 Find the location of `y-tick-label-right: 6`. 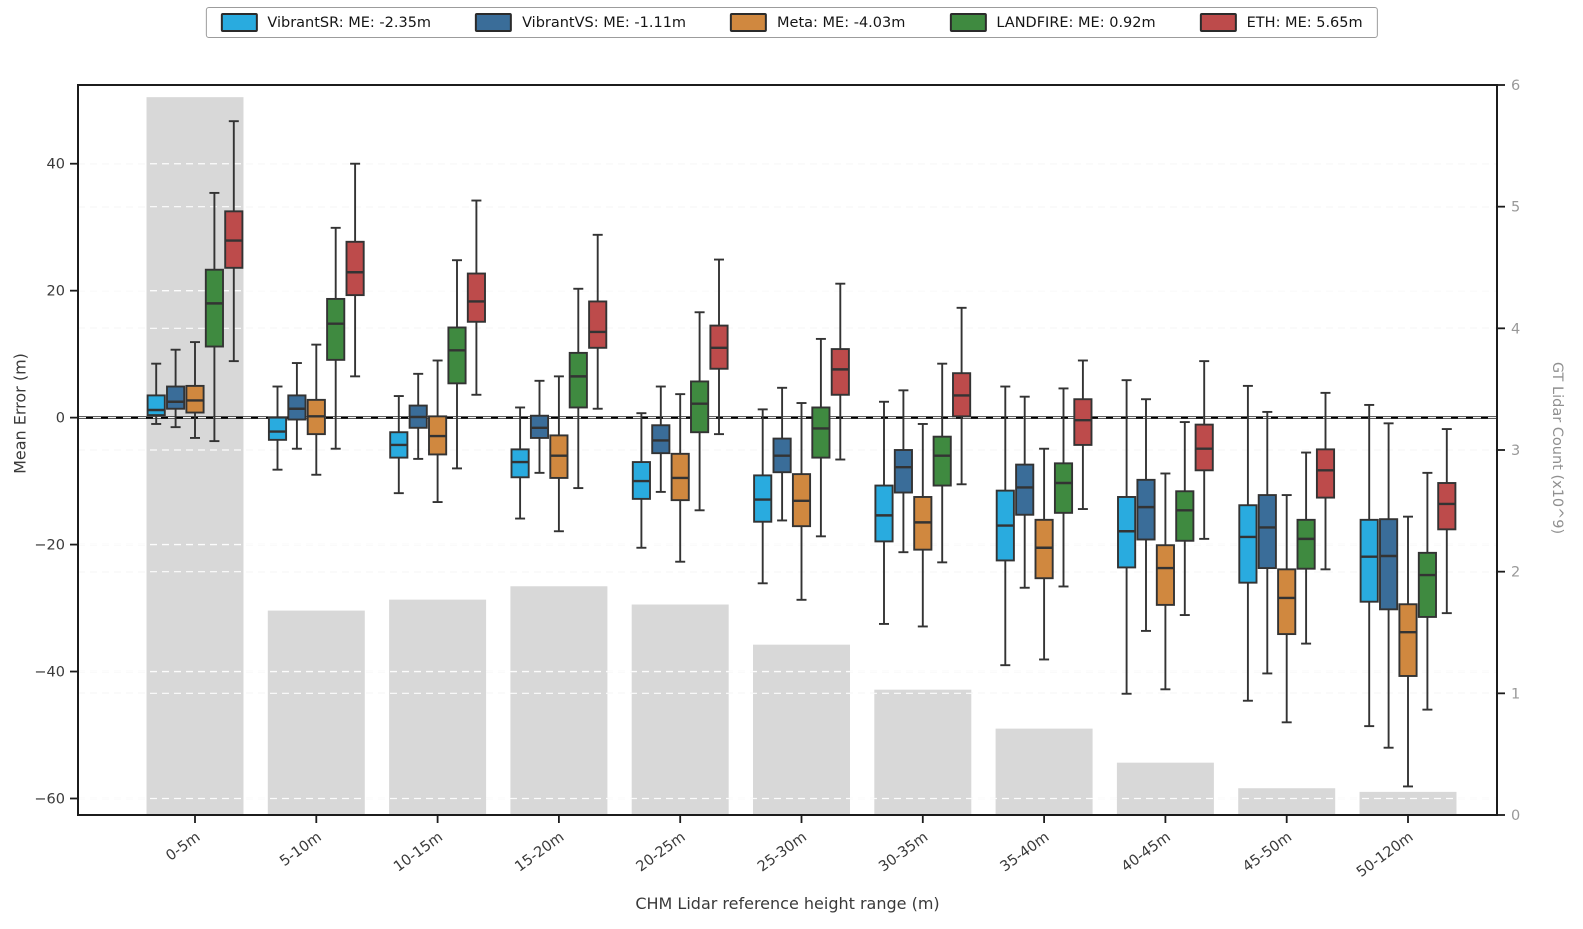

y-tick-label-right: 6 is located at coordinates (1515, 86).